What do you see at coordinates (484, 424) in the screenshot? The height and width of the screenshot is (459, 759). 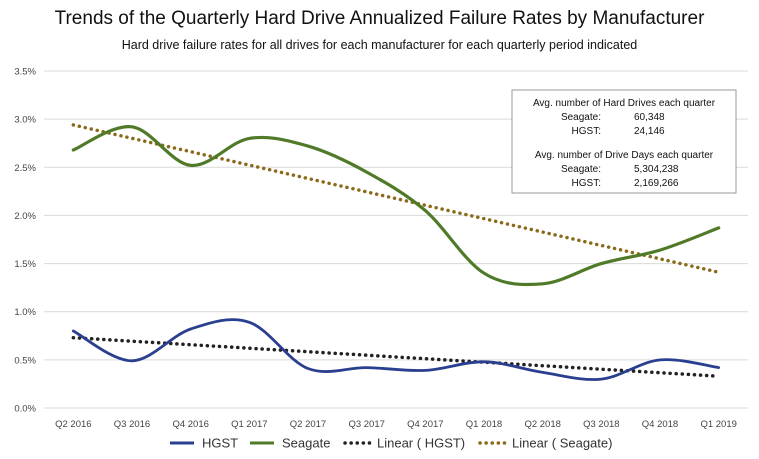 I see `x-tick-label: Q1 2018` at bounding box center [484, 424].